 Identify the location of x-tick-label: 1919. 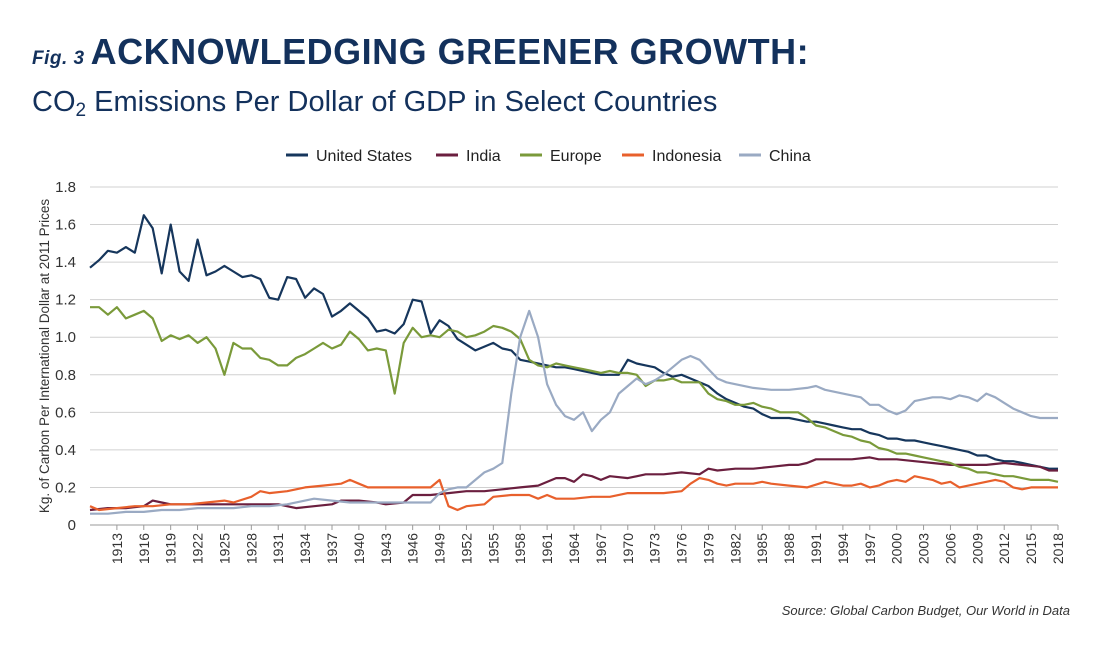
(171, 548).